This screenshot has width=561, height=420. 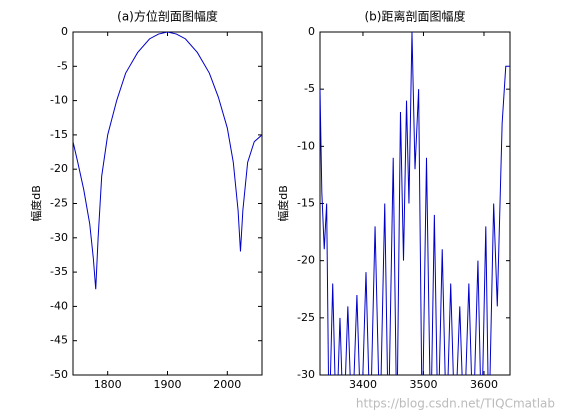 I want to click on y-tick-label: -45, so click(x=59, y=340).